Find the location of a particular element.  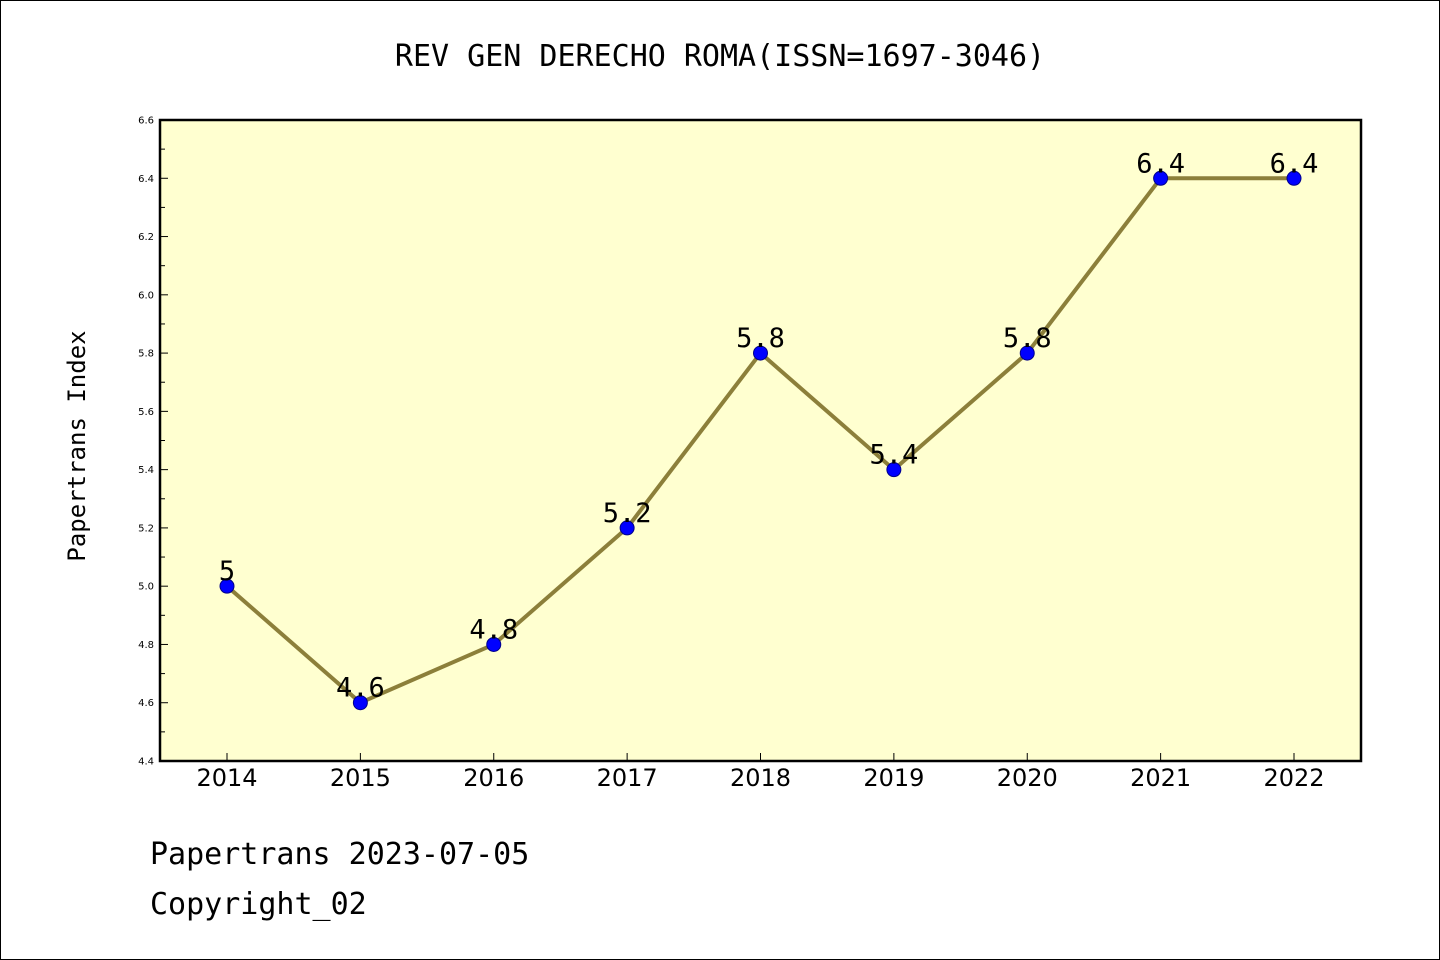

y-tick-label: 4.8 is located at coordinates (146, 645).